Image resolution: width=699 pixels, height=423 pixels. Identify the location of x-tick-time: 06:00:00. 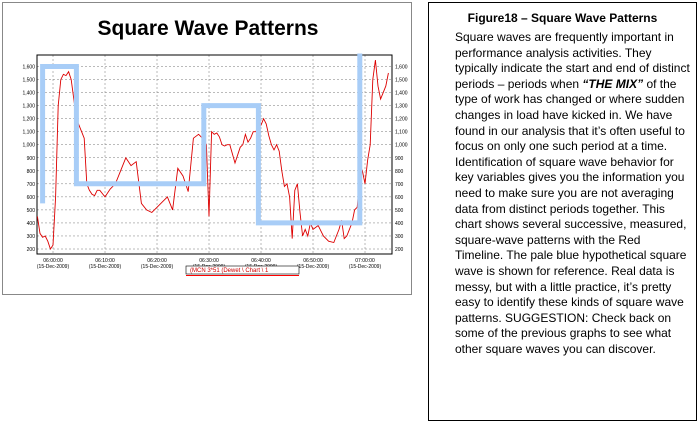
(53, 261).